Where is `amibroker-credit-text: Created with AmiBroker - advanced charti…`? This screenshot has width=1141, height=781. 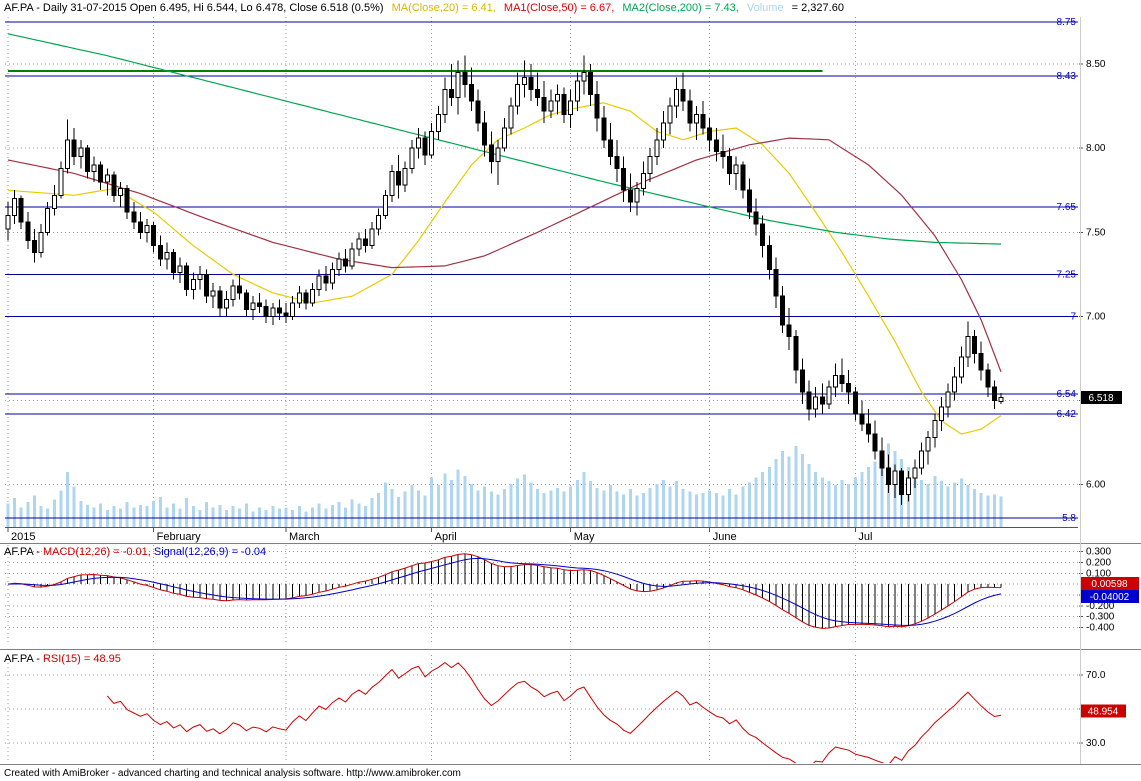
amibroker-credit-text: Created with AmiBroker - advanced charti… is located at coordinates (232, 773).